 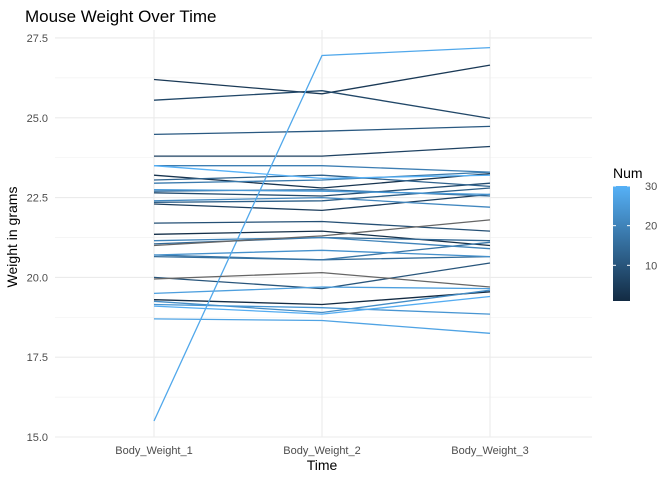 I want to click on chart-title: Mouse Weight Over Time, so click(x=120, y=16).